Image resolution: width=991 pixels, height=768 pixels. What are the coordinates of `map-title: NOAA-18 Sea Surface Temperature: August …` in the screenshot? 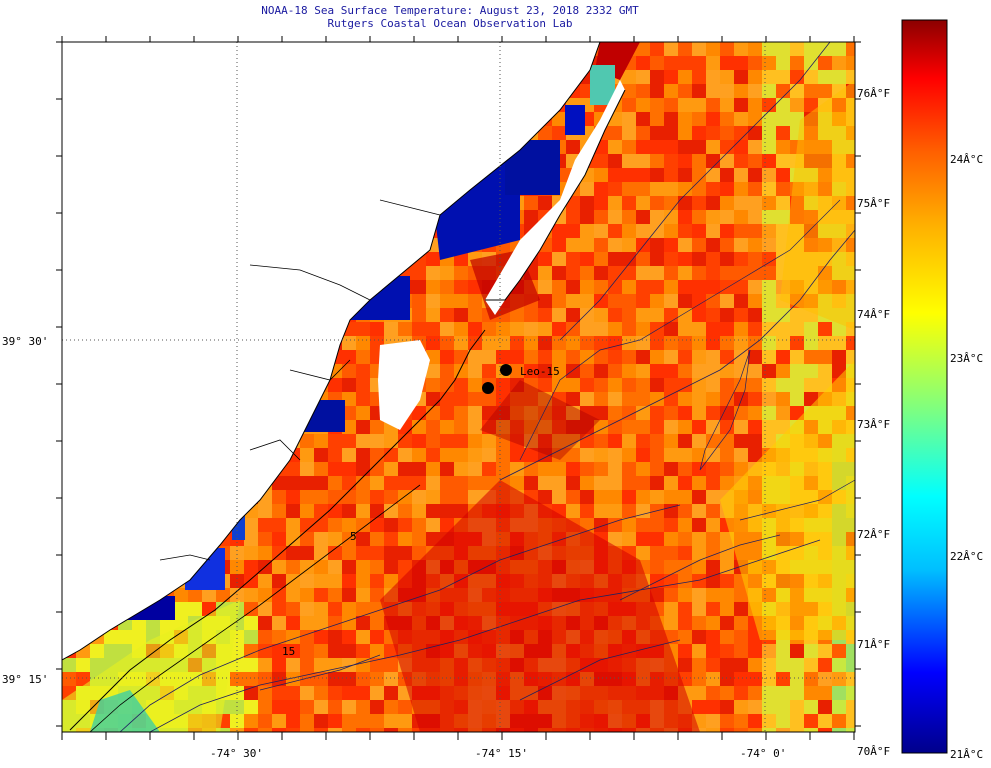 It's located at (450, 10).